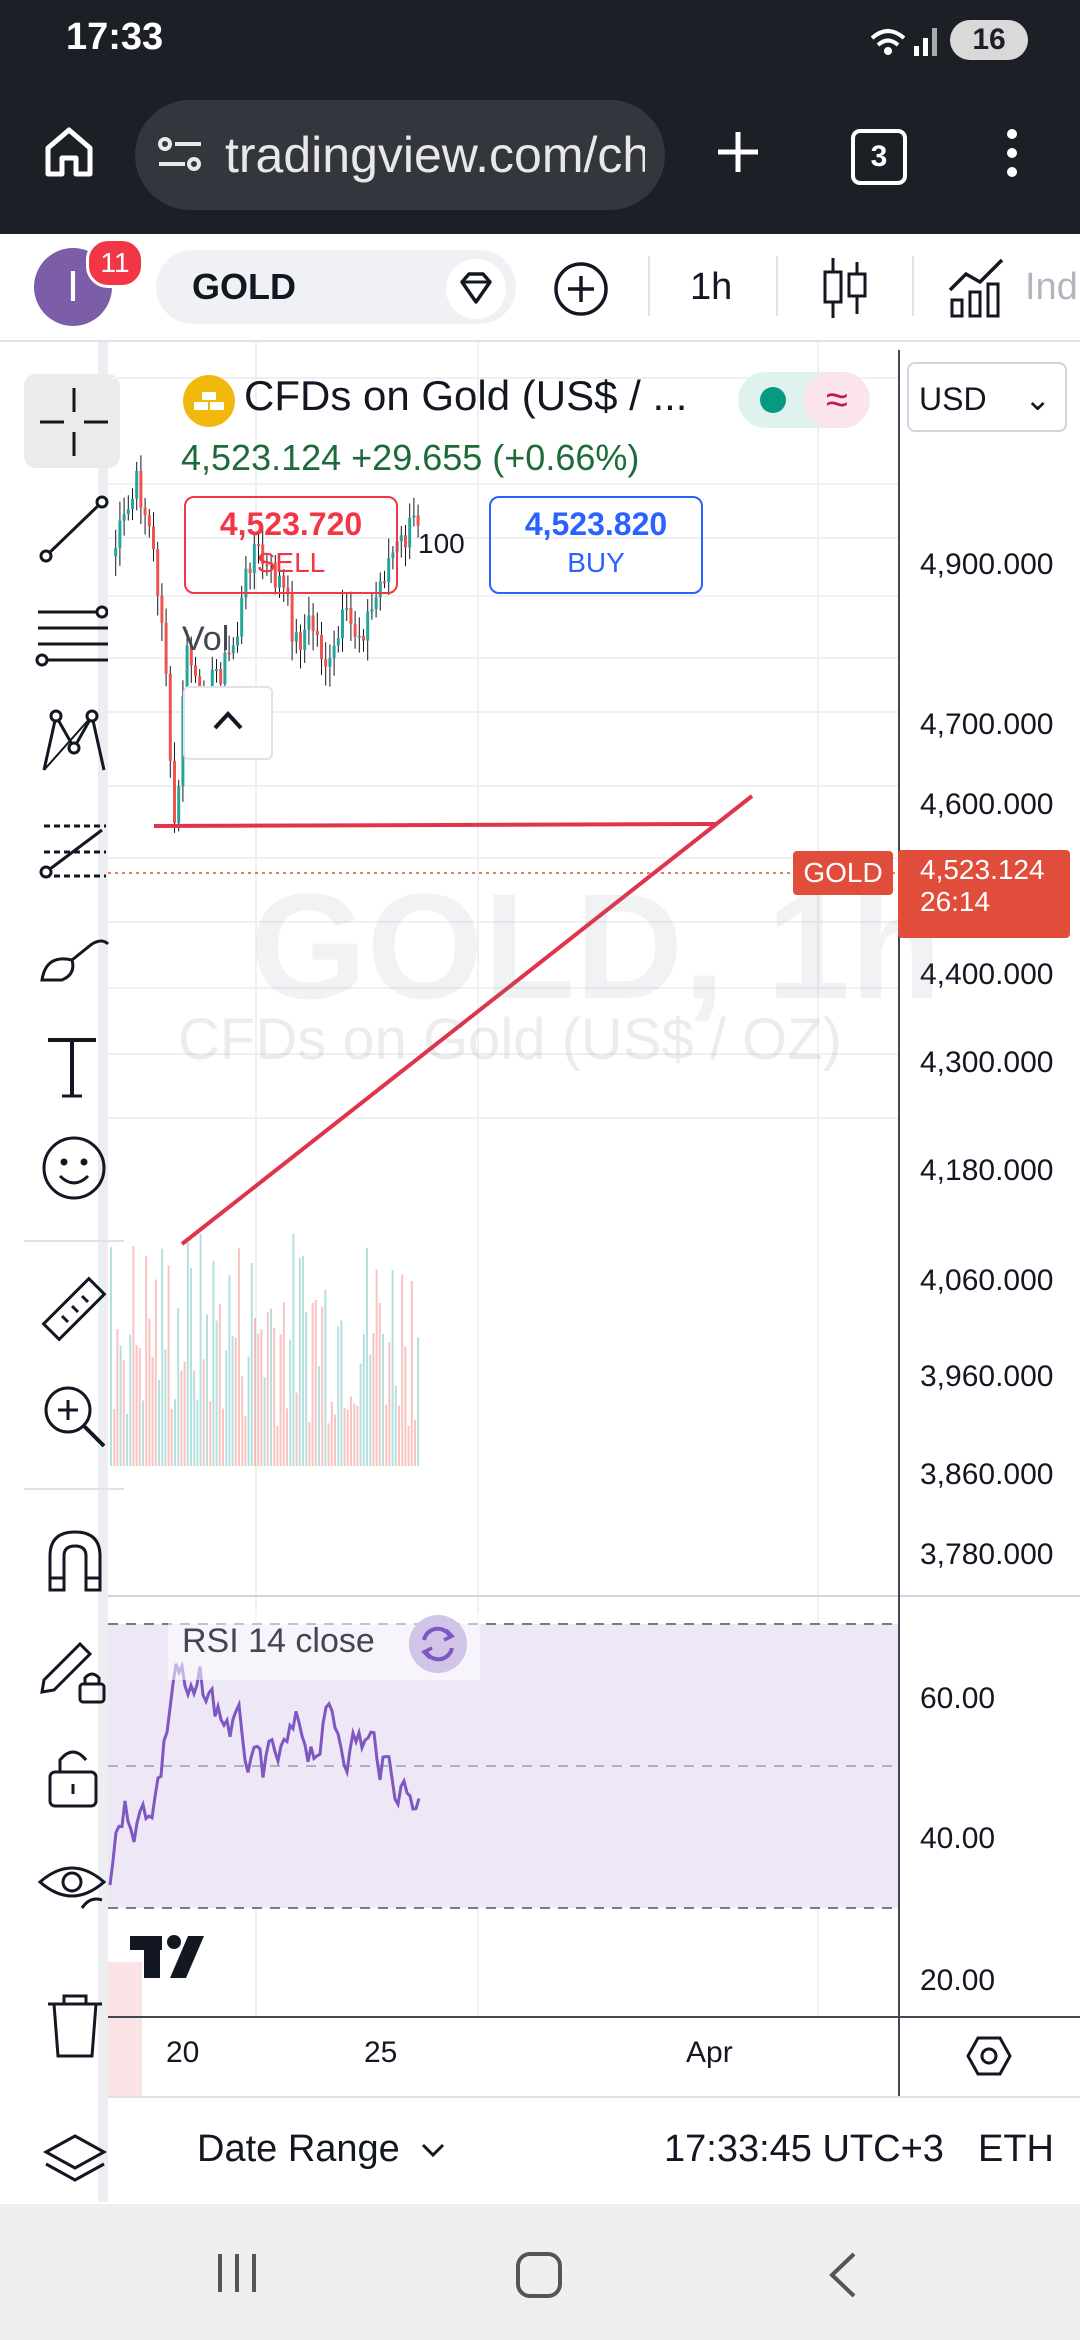 The width and height of the screenshot is (1080, 2340). What do you see at coordinates (987, 1376) in the screenshot?
I see `price-tick: 3,960.000` at bounding box center [987, 1376].